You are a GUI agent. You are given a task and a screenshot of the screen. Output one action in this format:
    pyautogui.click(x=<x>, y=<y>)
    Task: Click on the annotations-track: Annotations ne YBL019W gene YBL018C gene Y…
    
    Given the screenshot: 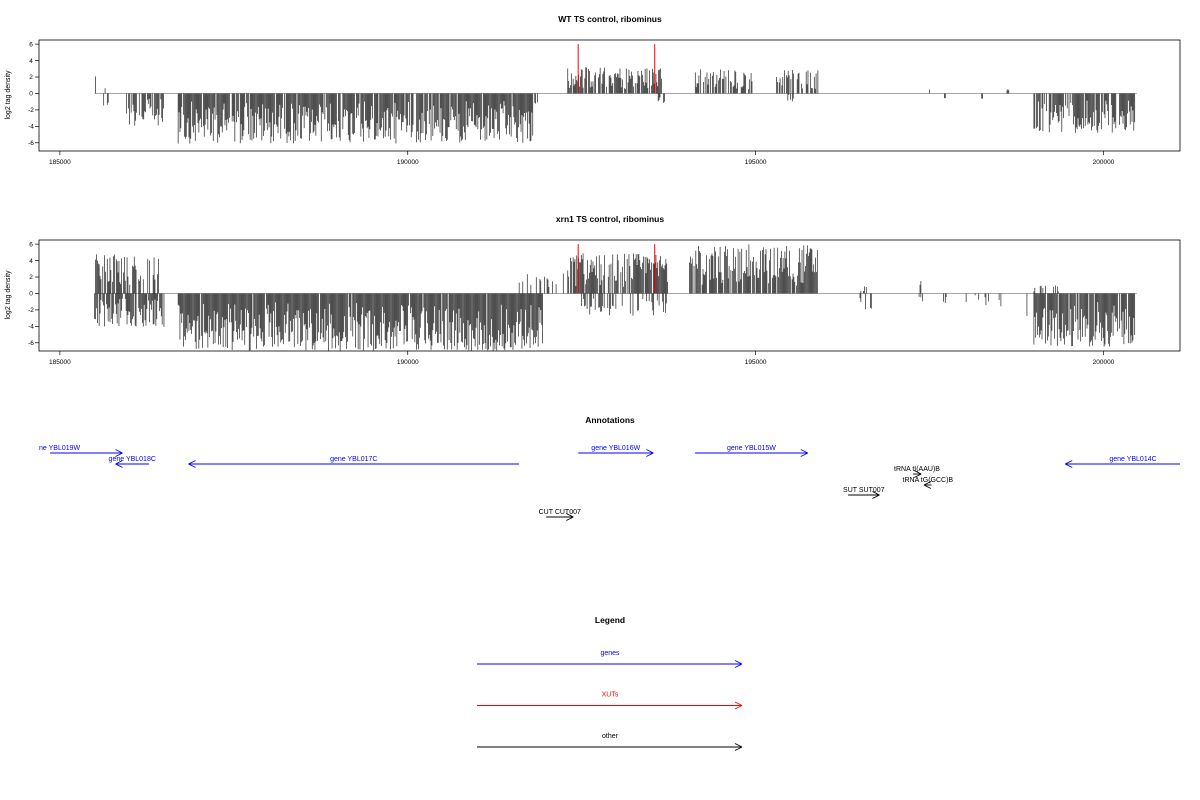 What is the action you would take?
    pyautogui.click(x=609, y=468)
    